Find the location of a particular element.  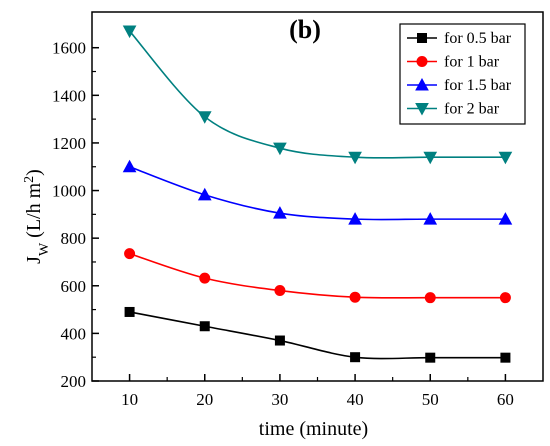

y-axis-title-sub: W is located at coordinates (44, 249).